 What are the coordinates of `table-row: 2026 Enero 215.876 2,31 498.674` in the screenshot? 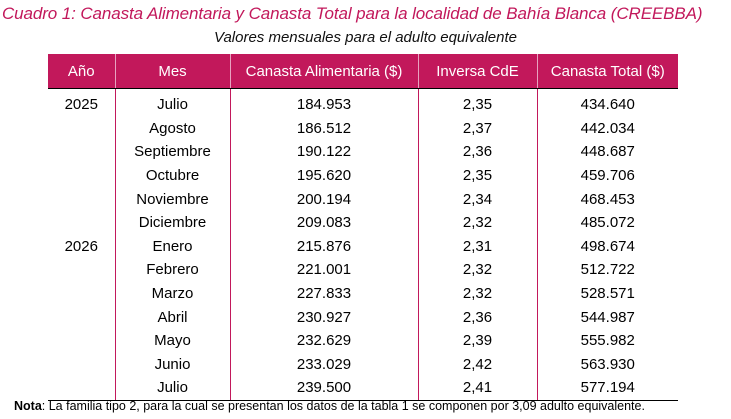 It's located at (363, 246).